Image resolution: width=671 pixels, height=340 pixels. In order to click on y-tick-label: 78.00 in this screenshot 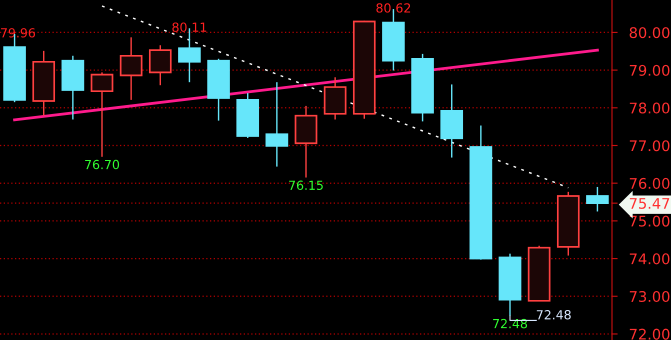, I will do `click(650, 108)`.